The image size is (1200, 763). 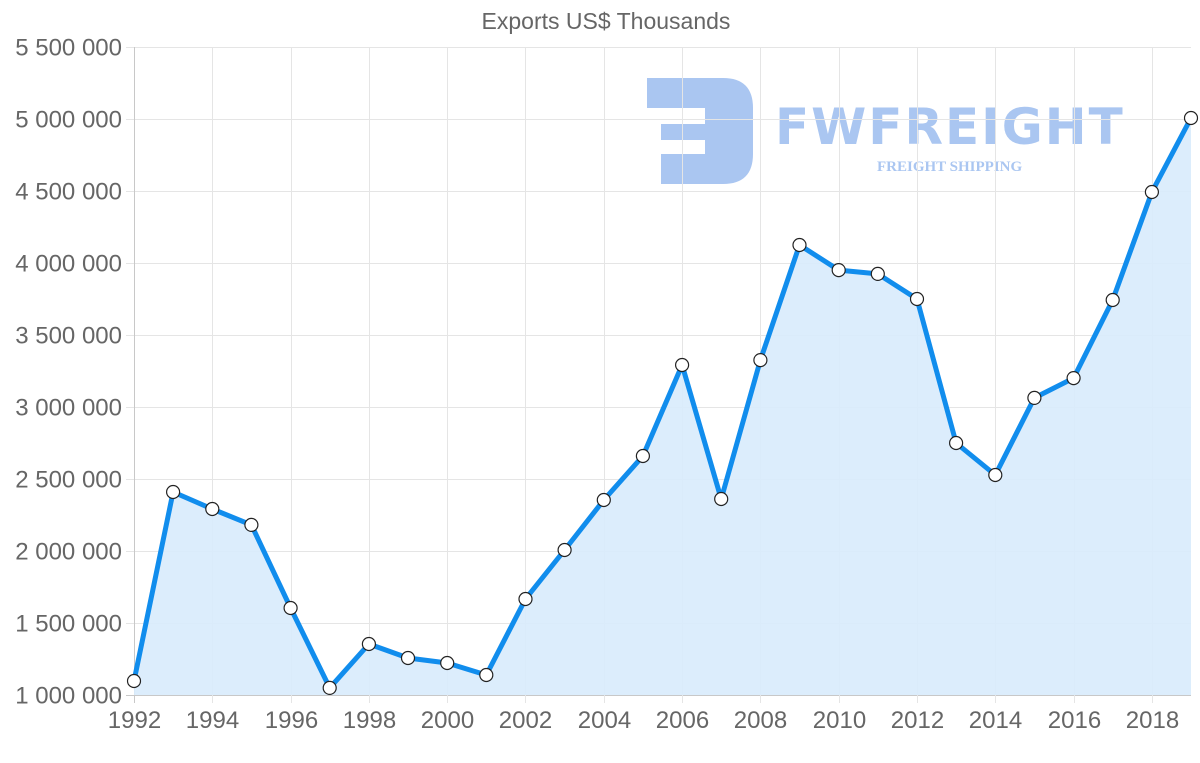 What do you see at coordinates (68, 192) in the screenshot?
I see `y-tick-label: 4 500 000` at bounding box center [68, 192].